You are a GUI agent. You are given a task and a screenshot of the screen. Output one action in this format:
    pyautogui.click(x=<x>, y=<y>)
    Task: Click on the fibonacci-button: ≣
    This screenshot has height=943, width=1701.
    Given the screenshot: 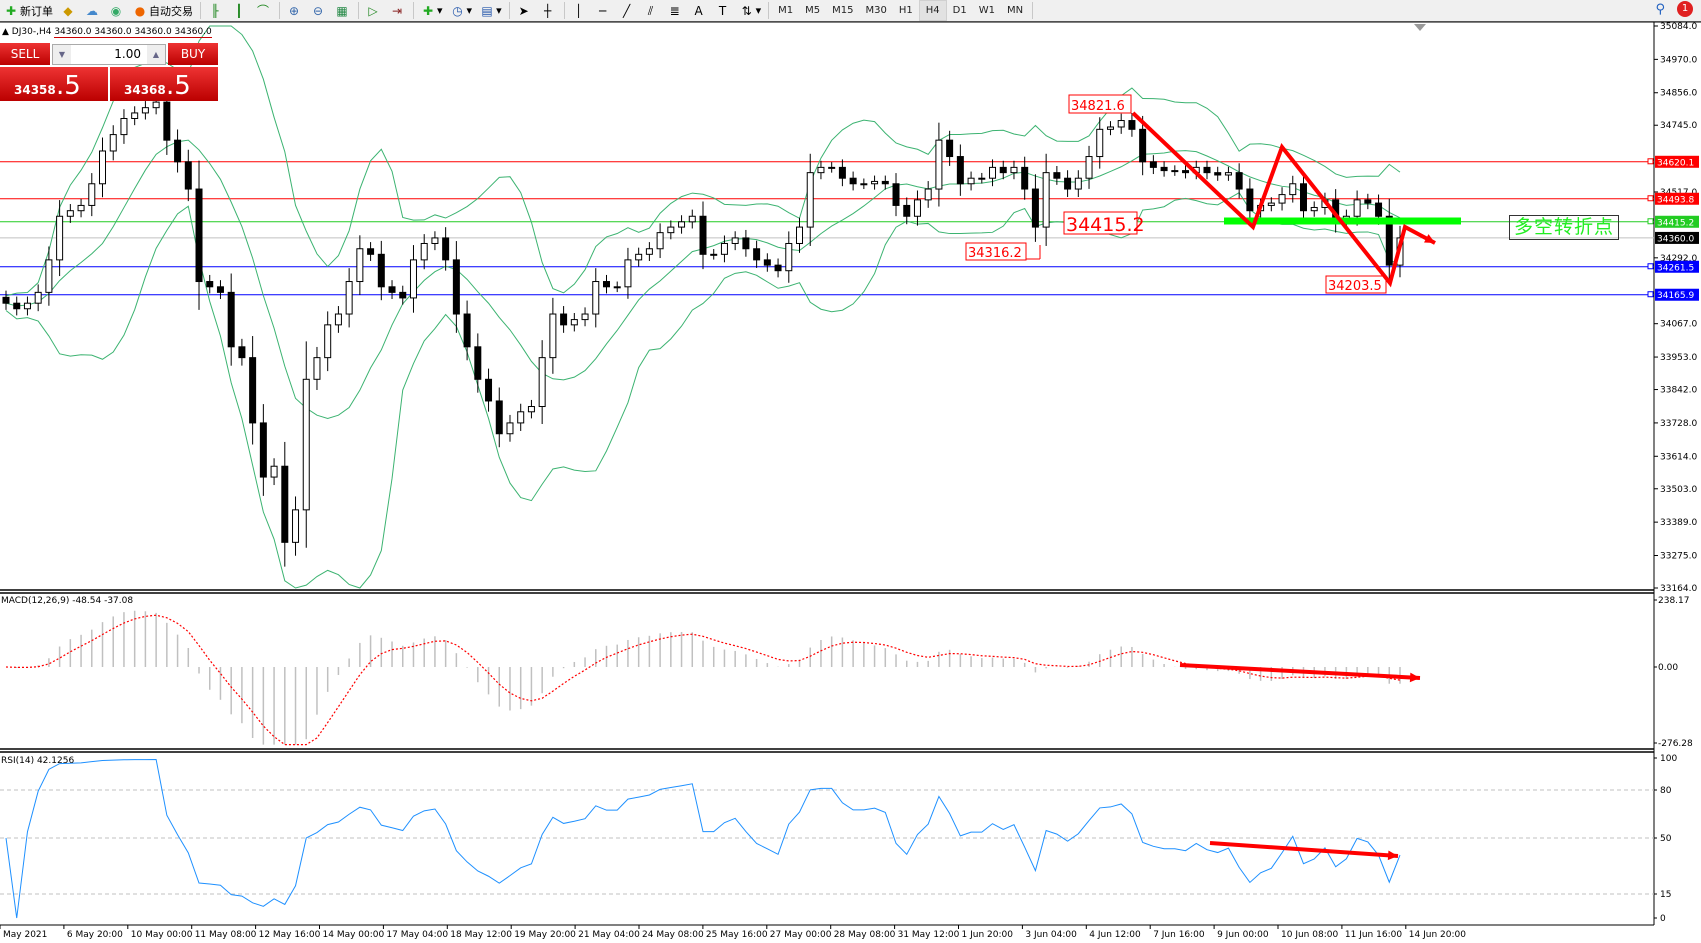 What is the action you would take?
    pyautogui.click(x=676, y=10)
    